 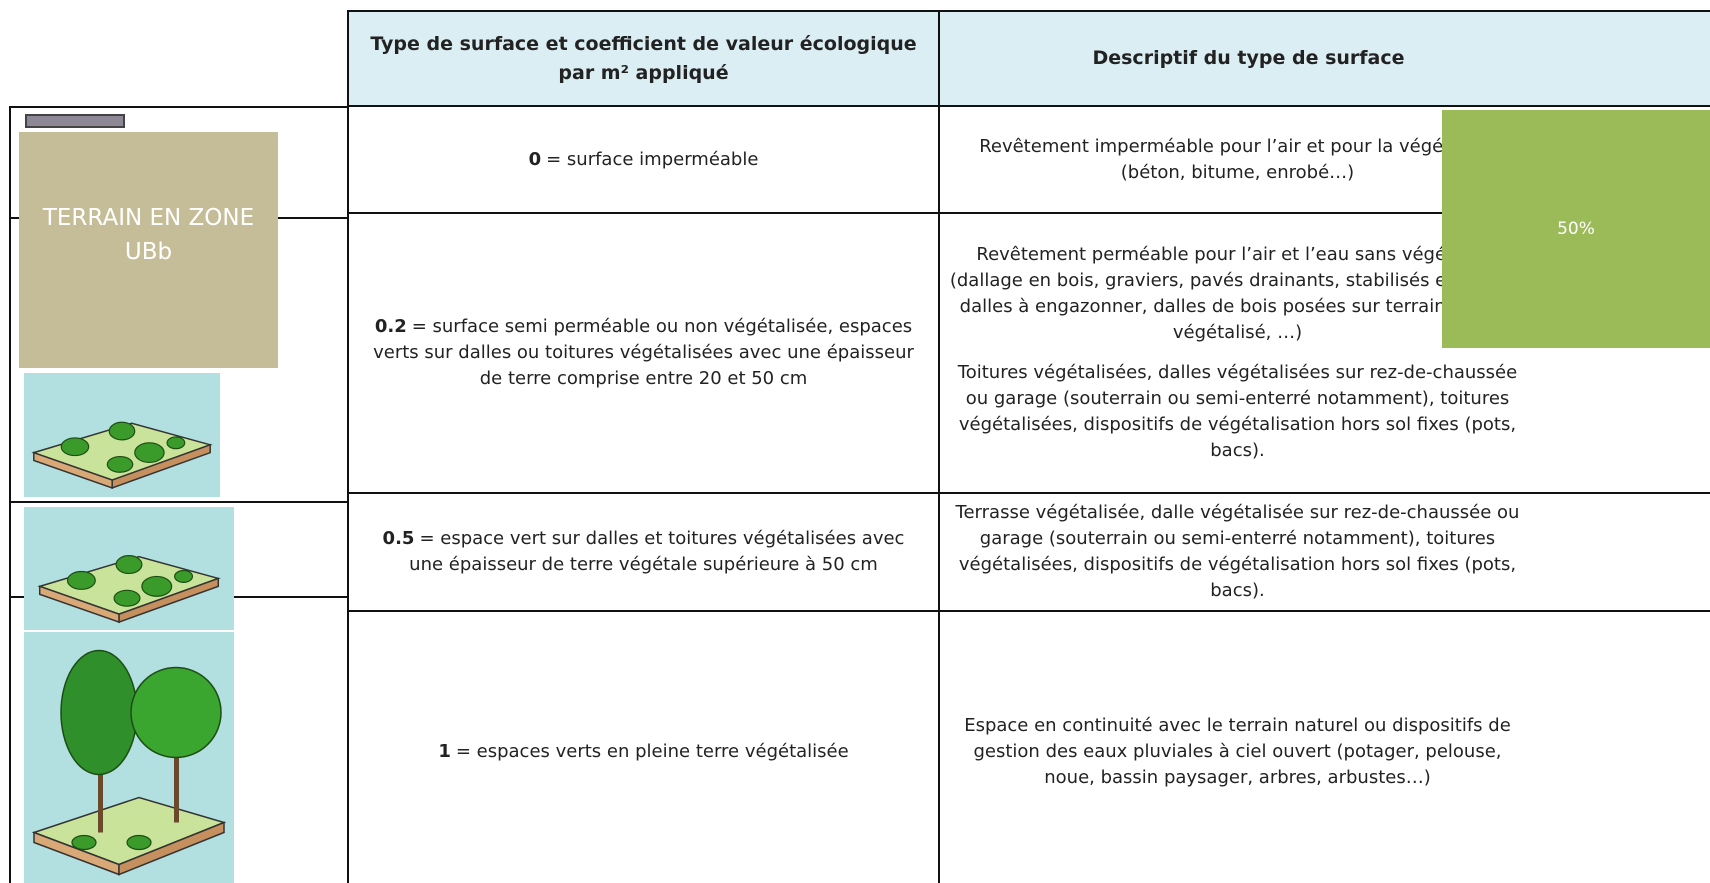 I want to click on definition: = surface imperméable, so click(x=652, y=159).